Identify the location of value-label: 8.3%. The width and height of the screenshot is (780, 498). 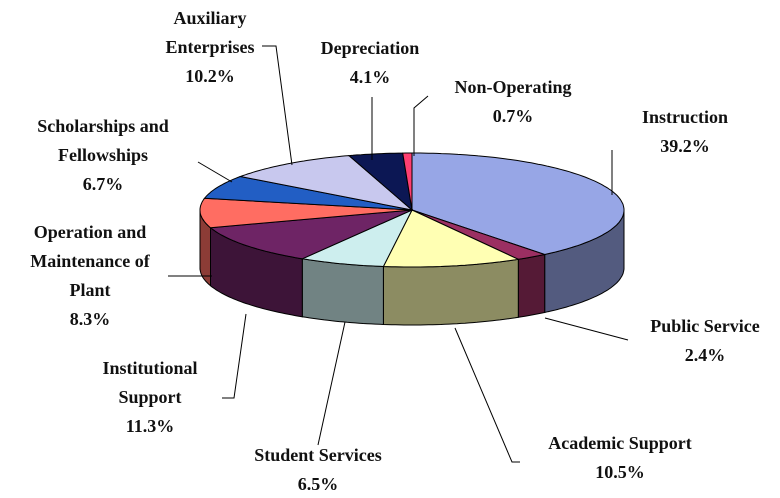
(90, 319).